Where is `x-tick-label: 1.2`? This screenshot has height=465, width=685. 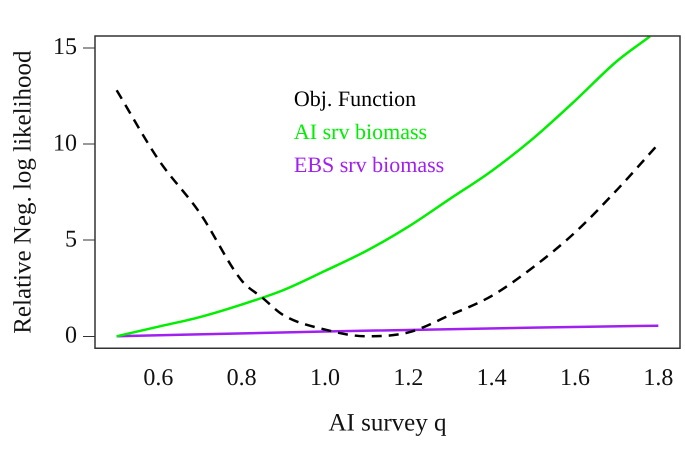
x-tick-label: 1.2 is located at coordinates (408, 377).